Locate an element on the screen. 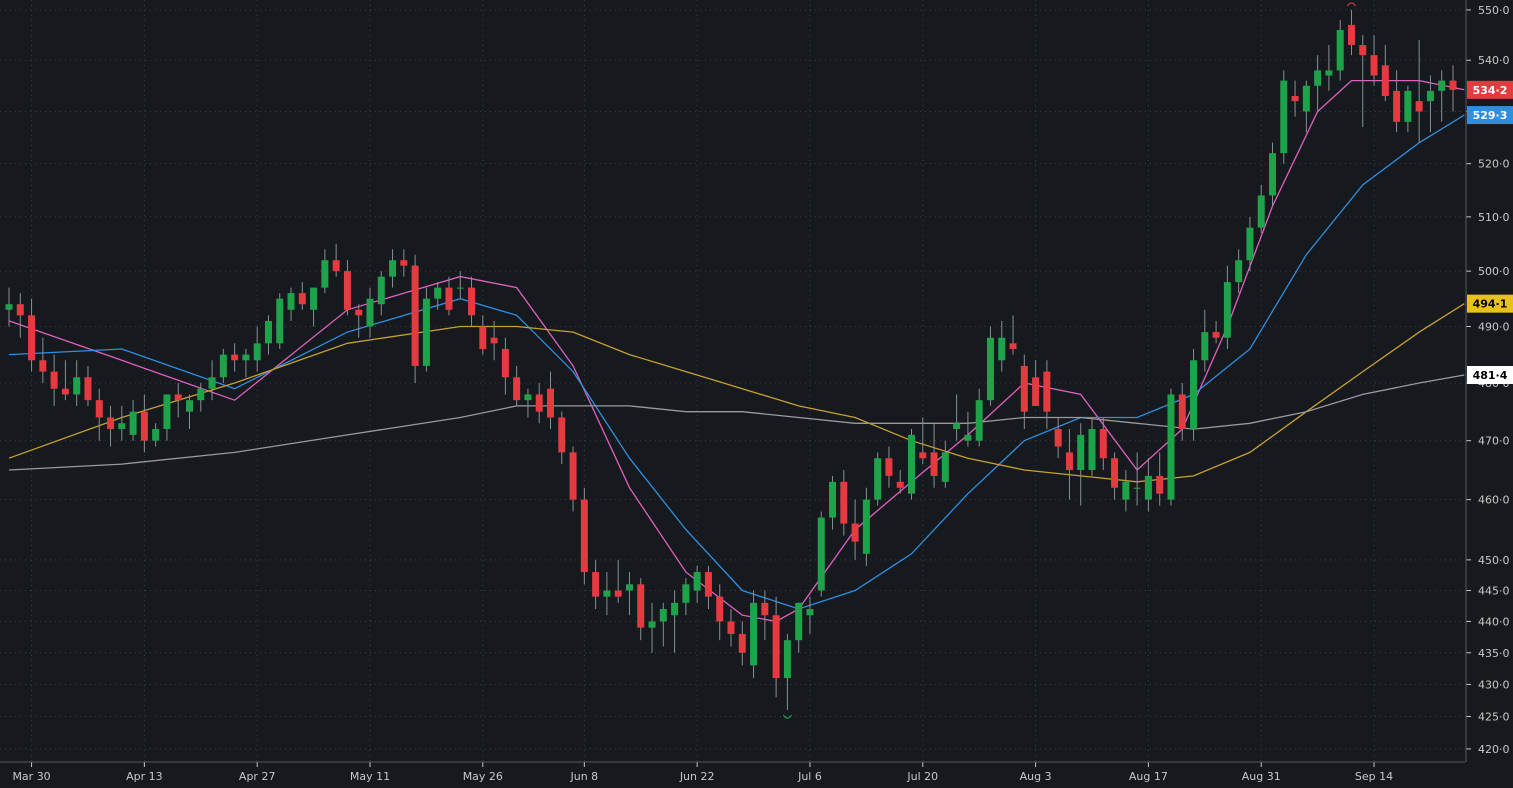 This screenshot has width=1513, height=788. moving-average-line is located at coordinates (736, 422).